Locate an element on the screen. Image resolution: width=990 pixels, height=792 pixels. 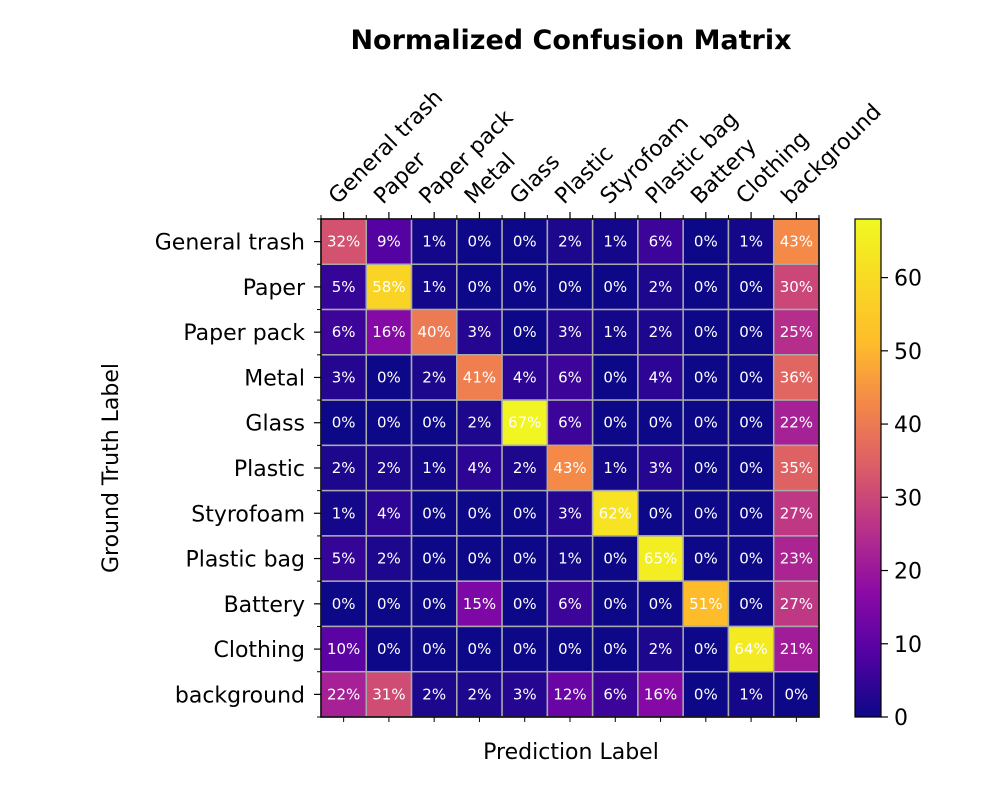
cell-value-label: 62% is located at coordinates (615, 513).